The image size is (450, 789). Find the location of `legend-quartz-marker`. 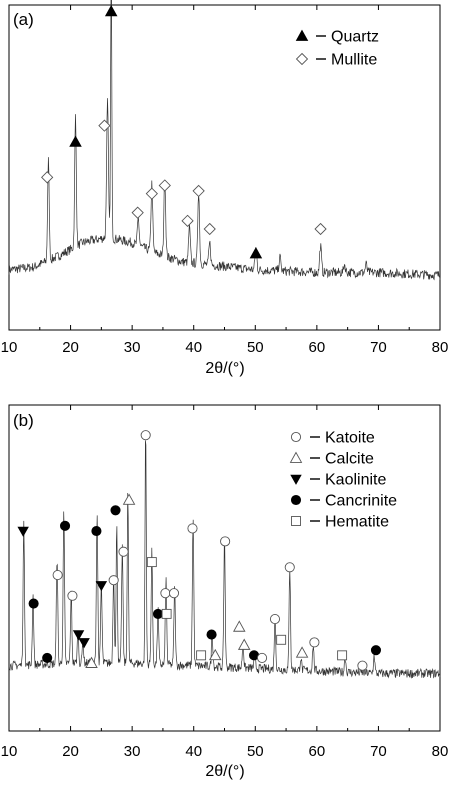

legend-quartz-marker is located at coordinates (302, 35).